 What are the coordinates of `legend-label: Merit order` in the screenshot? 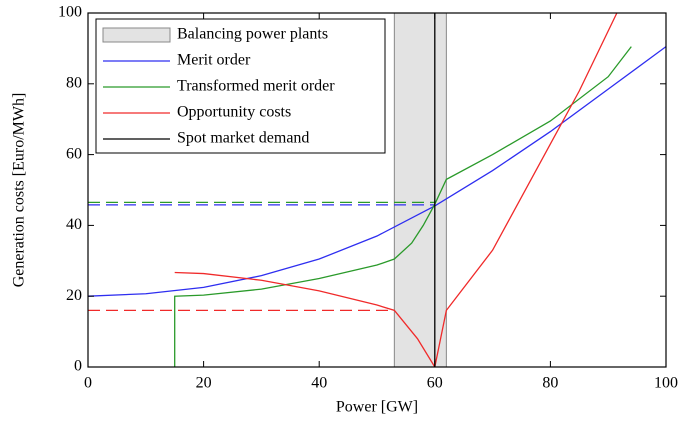 It's located at (214, 60).